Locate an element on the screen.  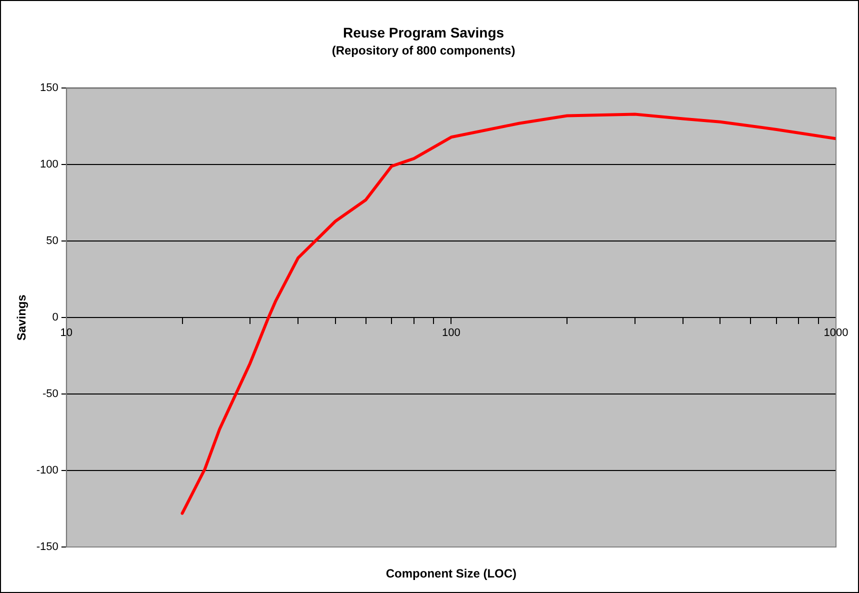
chart-subtitle: (Repository of 800 components) is located at coordinates (424, 50).